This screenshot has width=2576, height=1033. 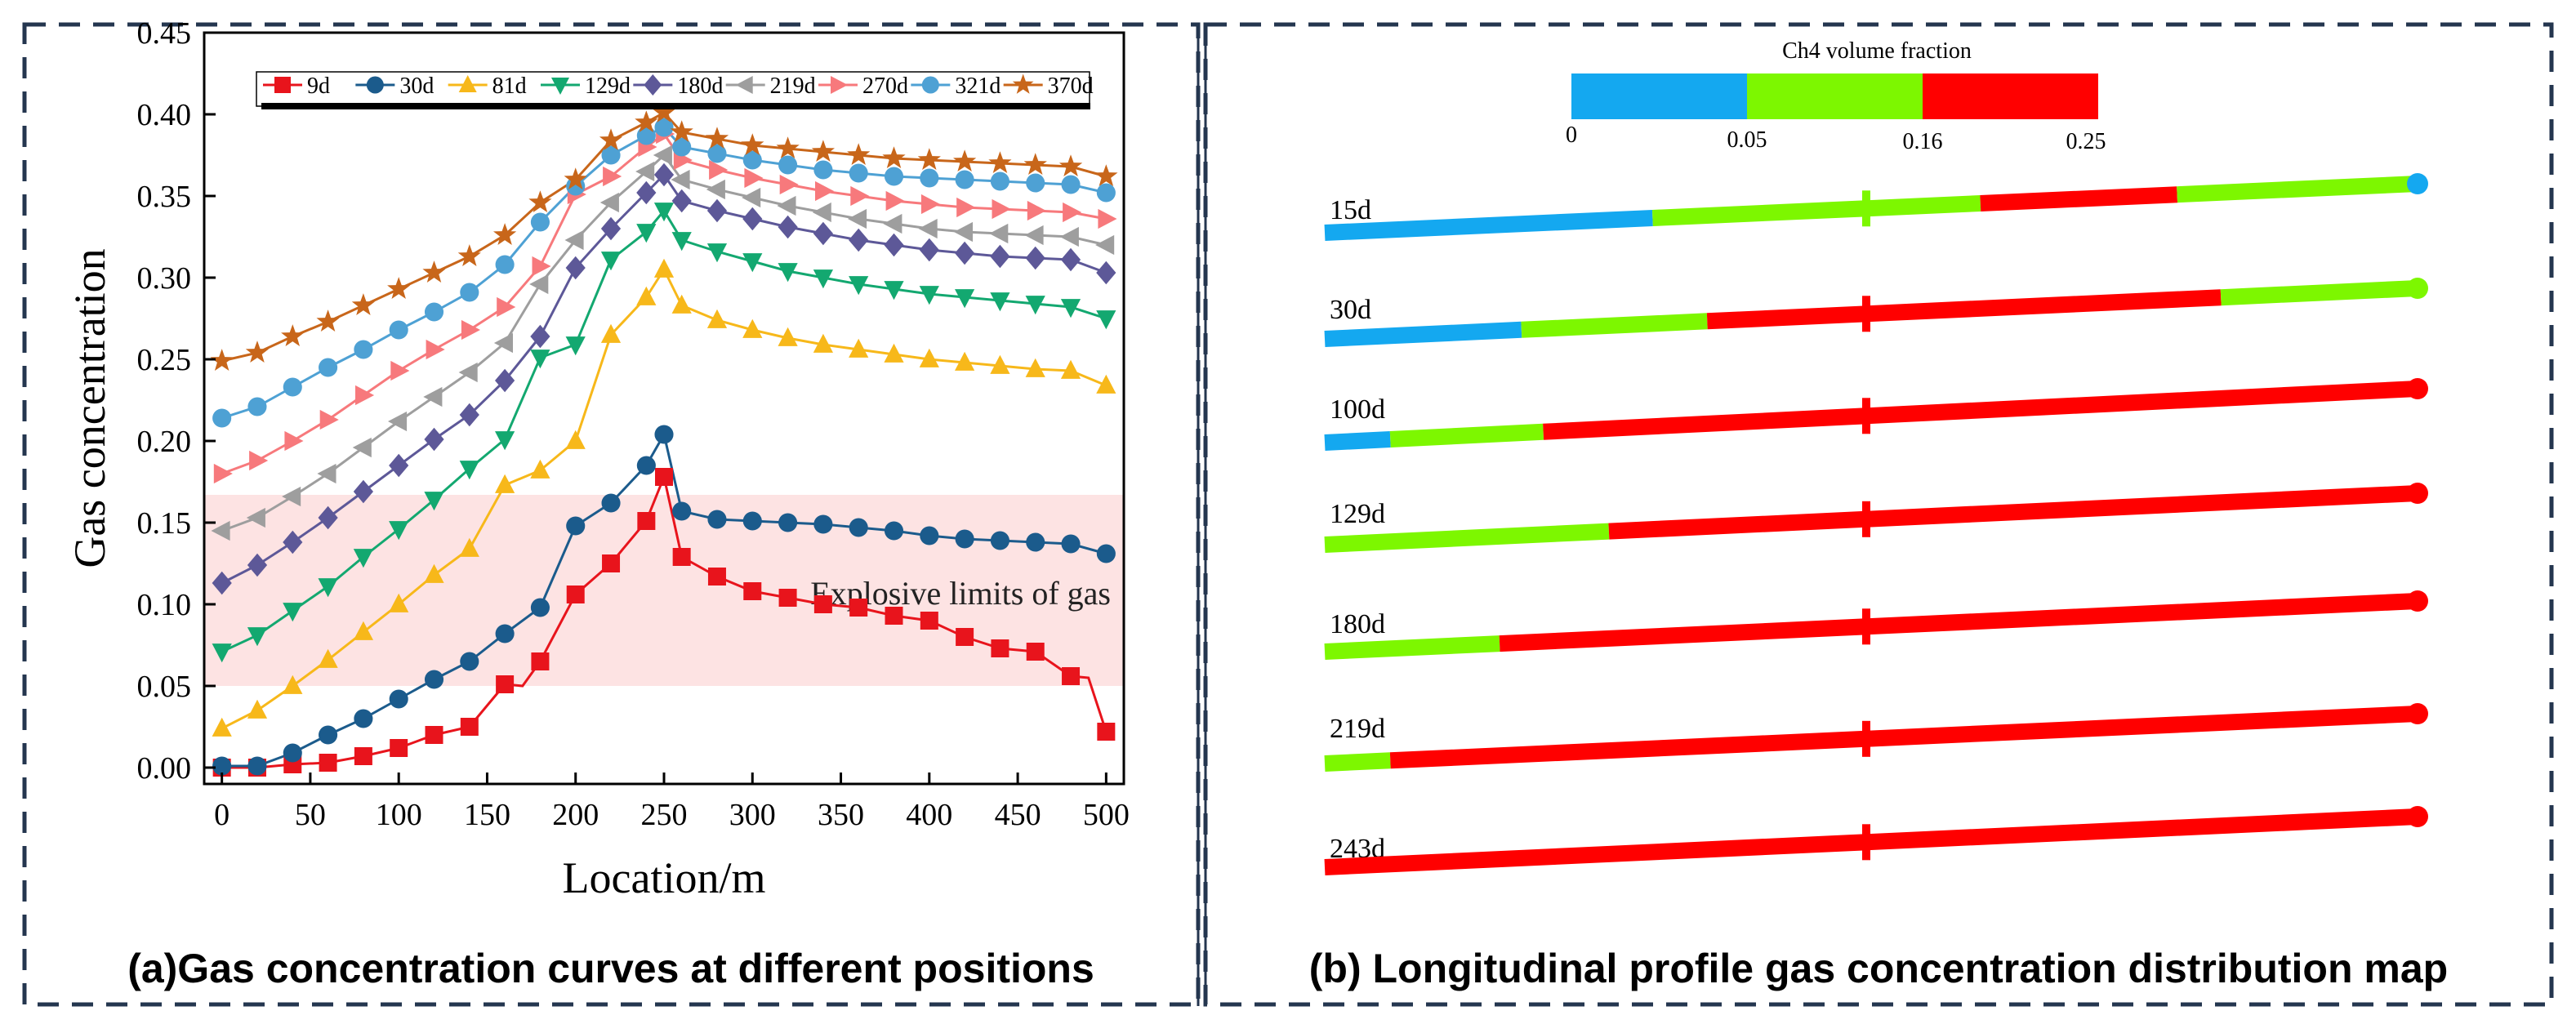 What do you see at coordinates (1071, 86) in the screenshot?
I see `legend-label: 370d` at bounding box center [1071, 86].